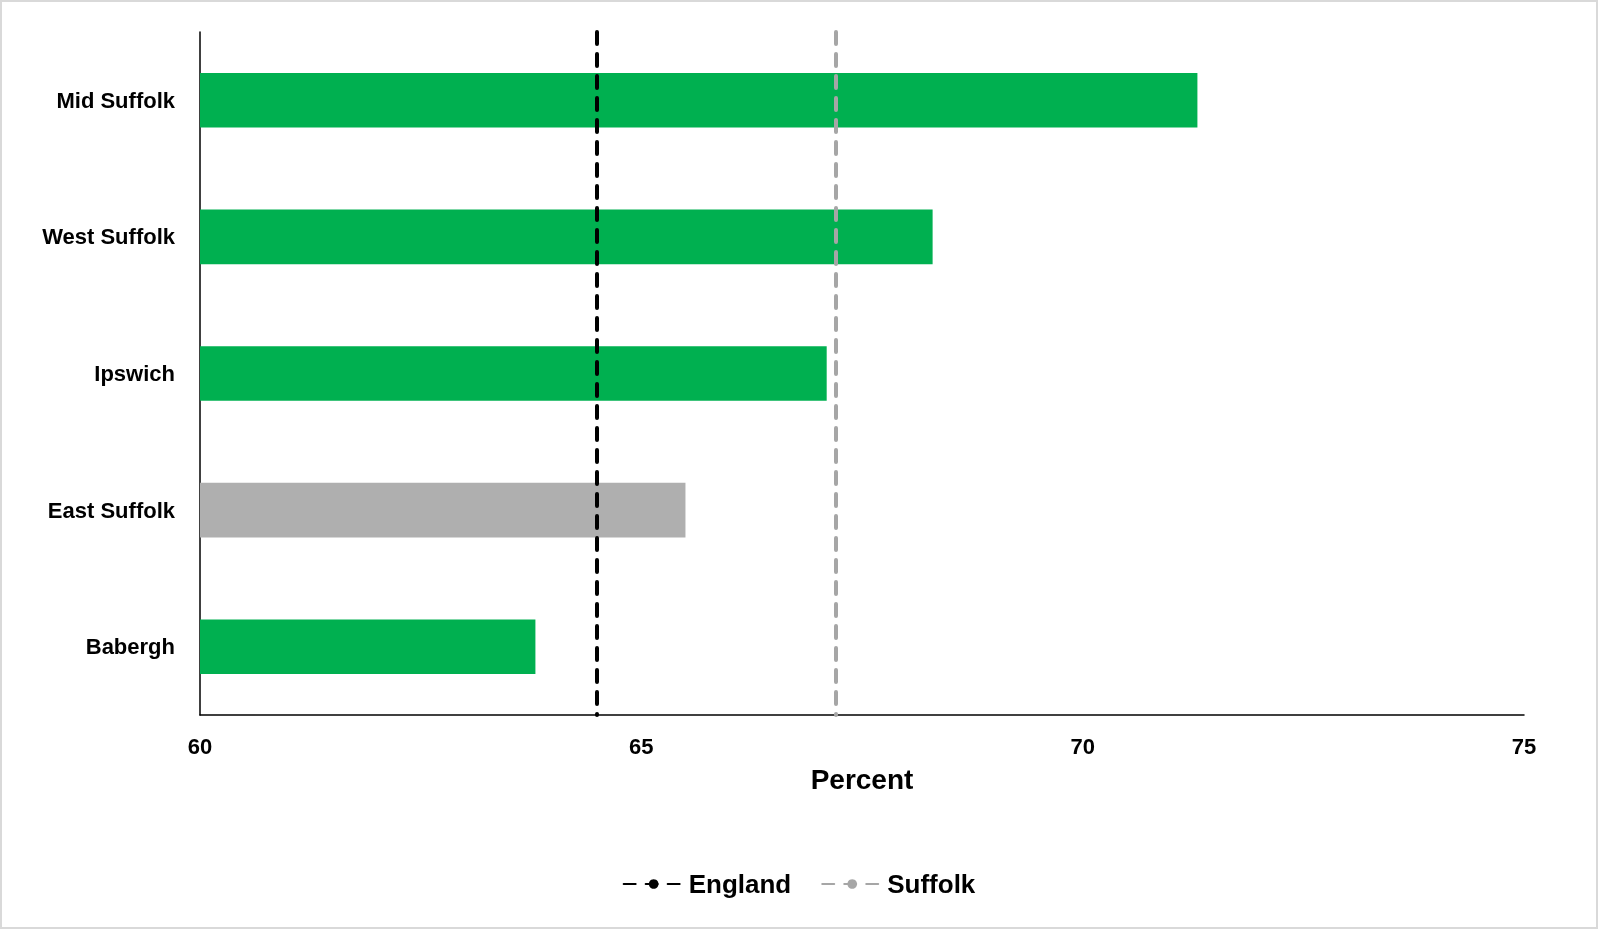 Image resolution: width=1598 pixels, height=929 pixels. Describe the element at coordinates (1524, 746) in the screenshot. I see `x-tick-label: 75` at that location.